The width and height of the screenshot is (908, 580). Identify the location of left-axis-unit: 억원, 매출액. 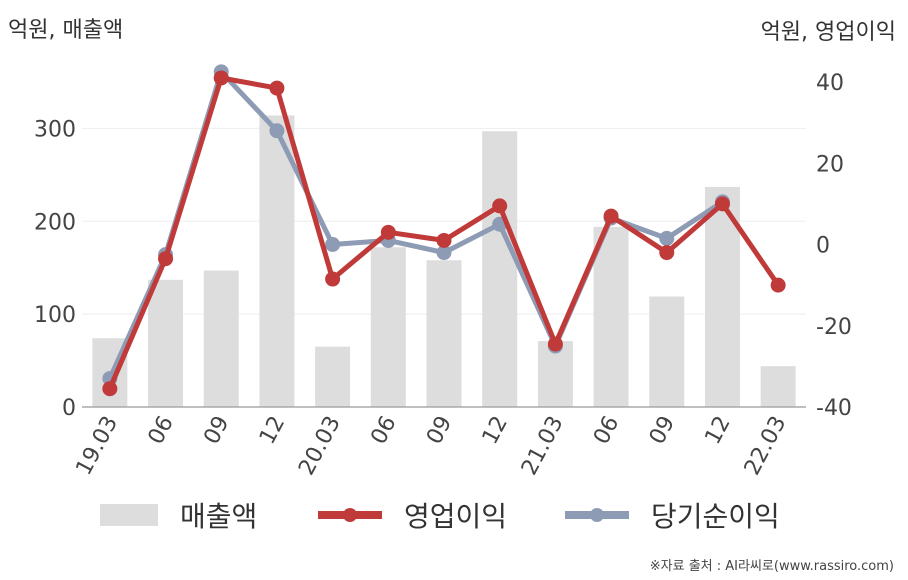
(66, 30).